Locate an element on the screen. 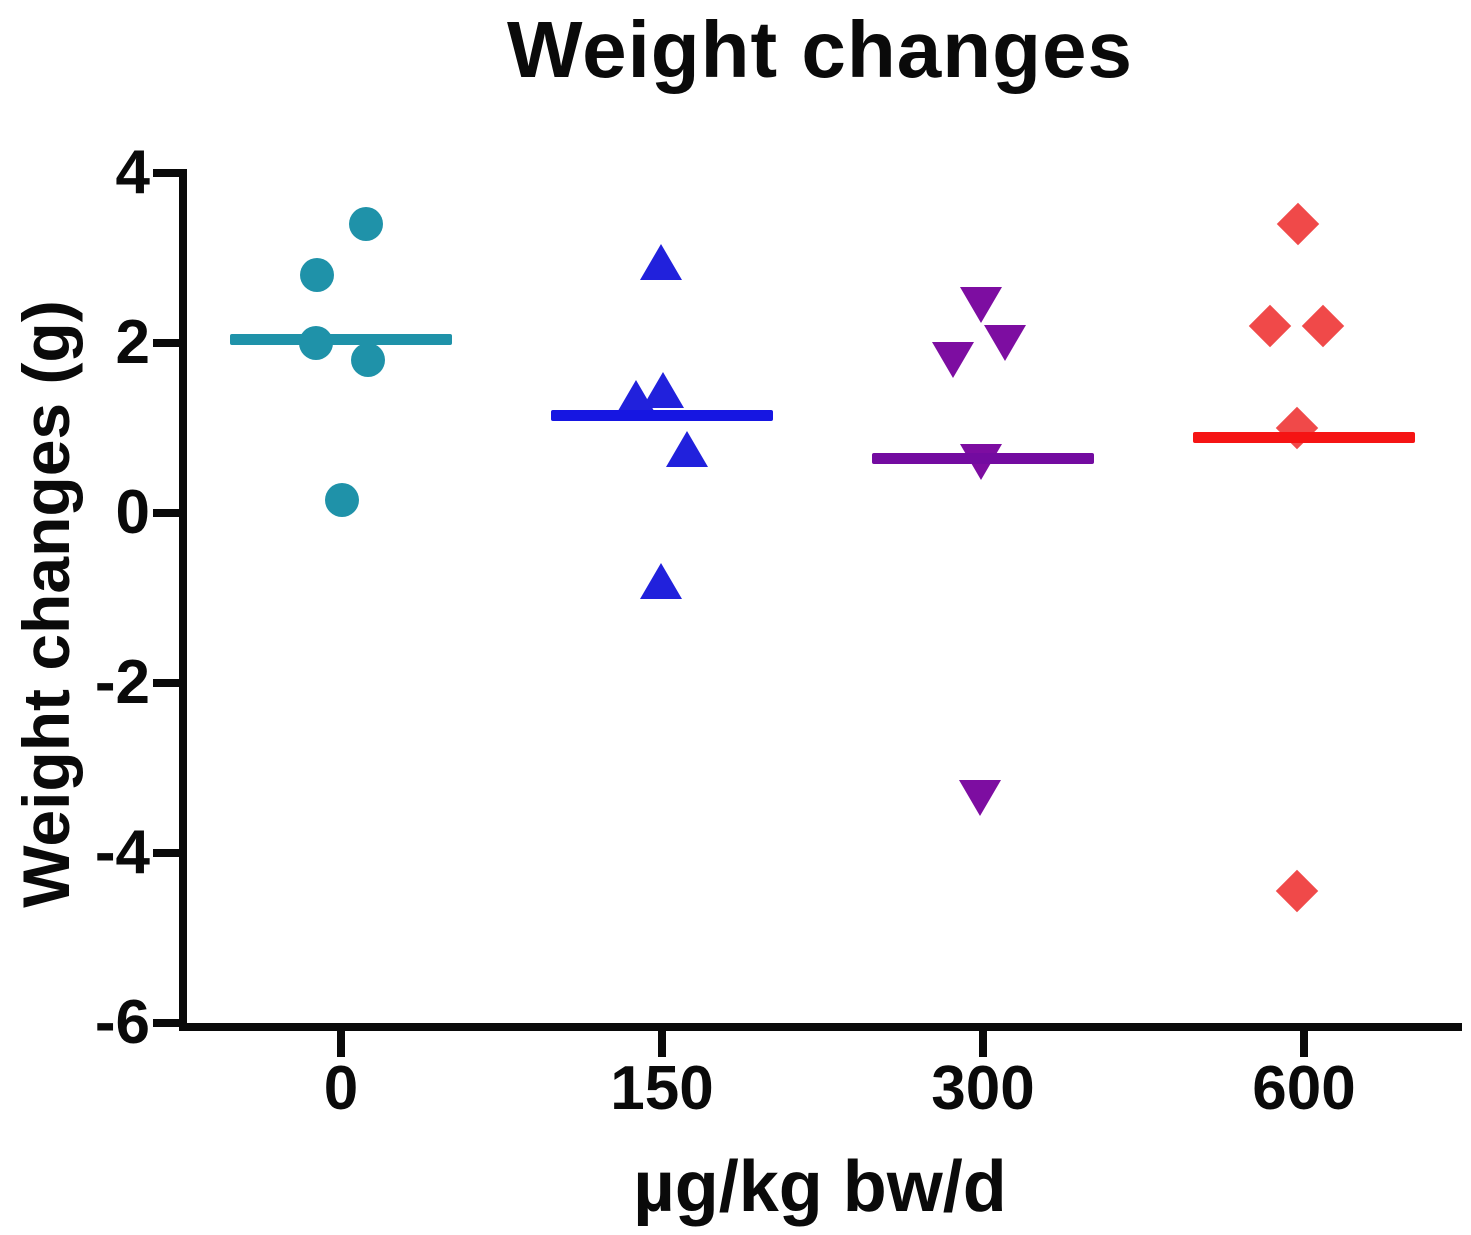  y-tick-label: 4 is located at coordinates (132, 172).